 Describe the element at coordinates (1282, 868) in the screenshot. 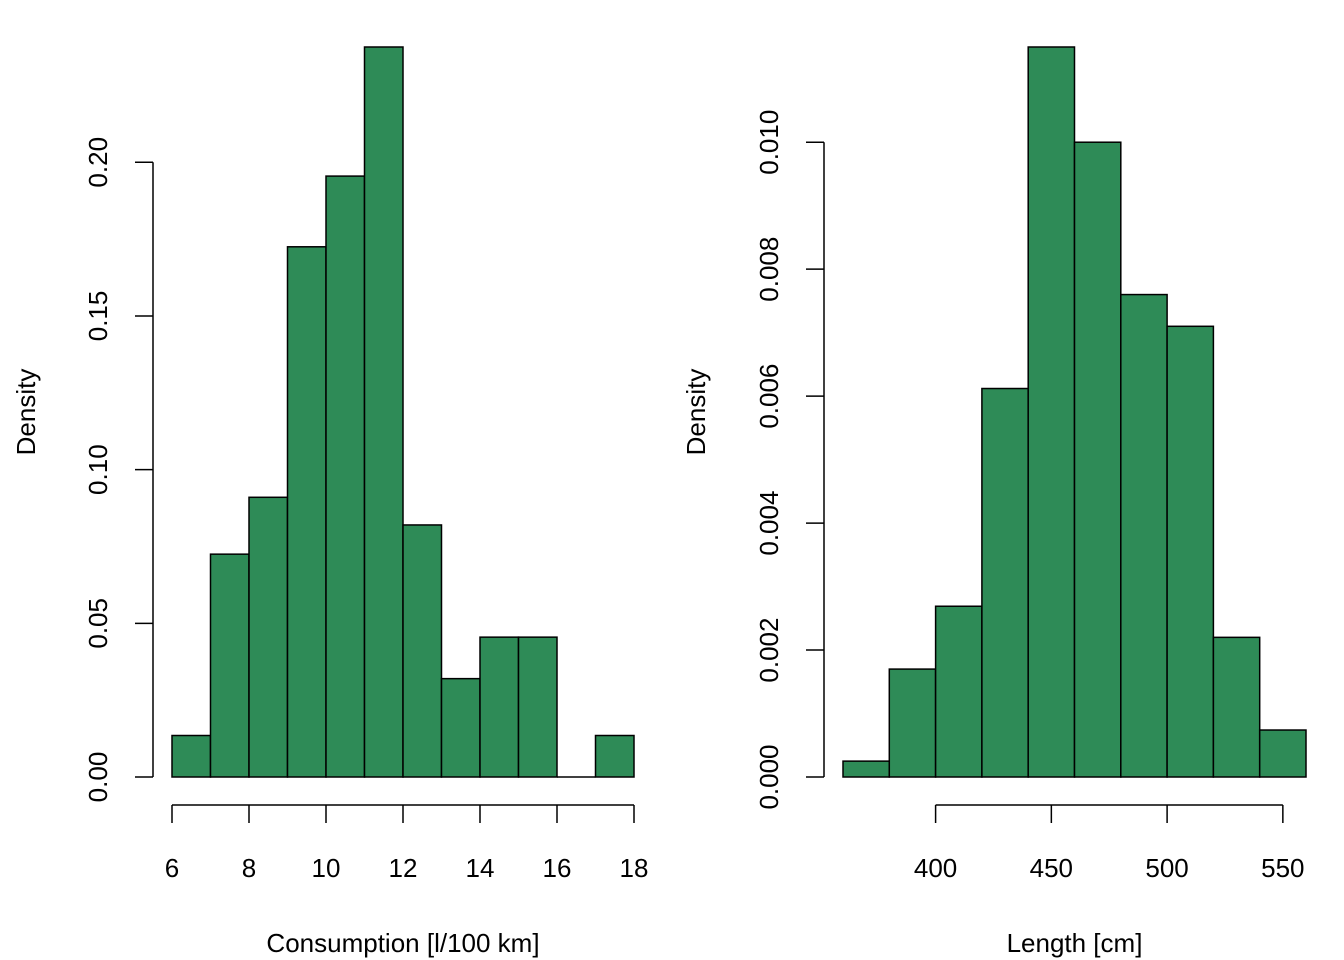

I see `length-x-tick-label: 550` at that location.